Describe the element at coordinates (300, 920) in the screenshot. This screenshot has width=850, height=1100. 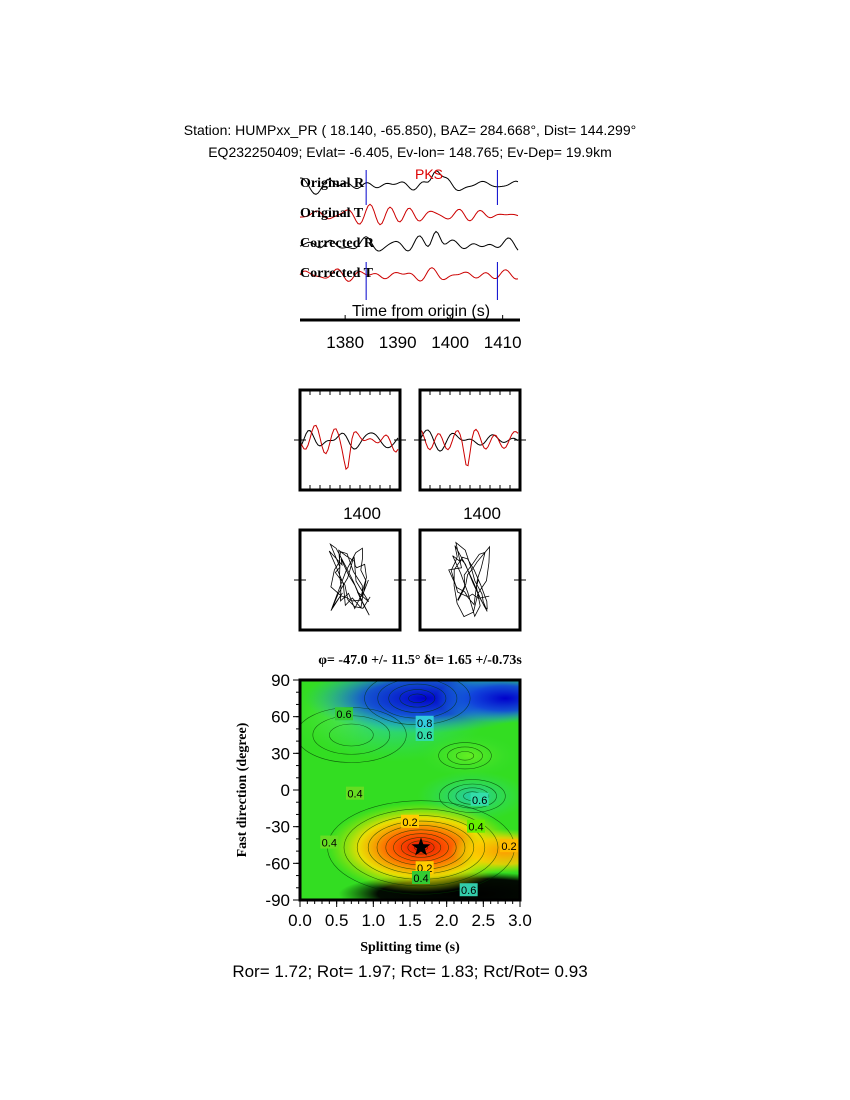
I see `x-tick-label: 0.0` at that location.